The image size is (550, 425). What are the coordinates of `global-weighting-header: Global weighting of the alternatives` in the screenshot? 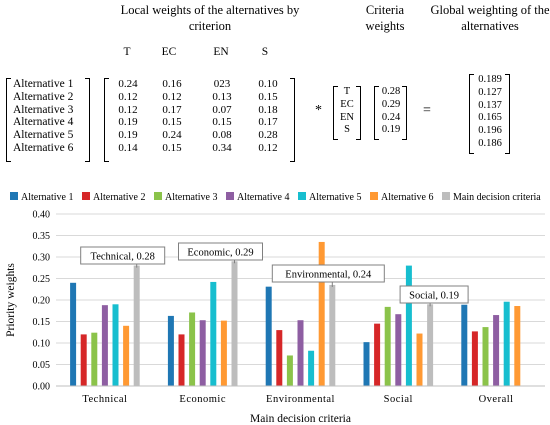 It's located at (490, 18).